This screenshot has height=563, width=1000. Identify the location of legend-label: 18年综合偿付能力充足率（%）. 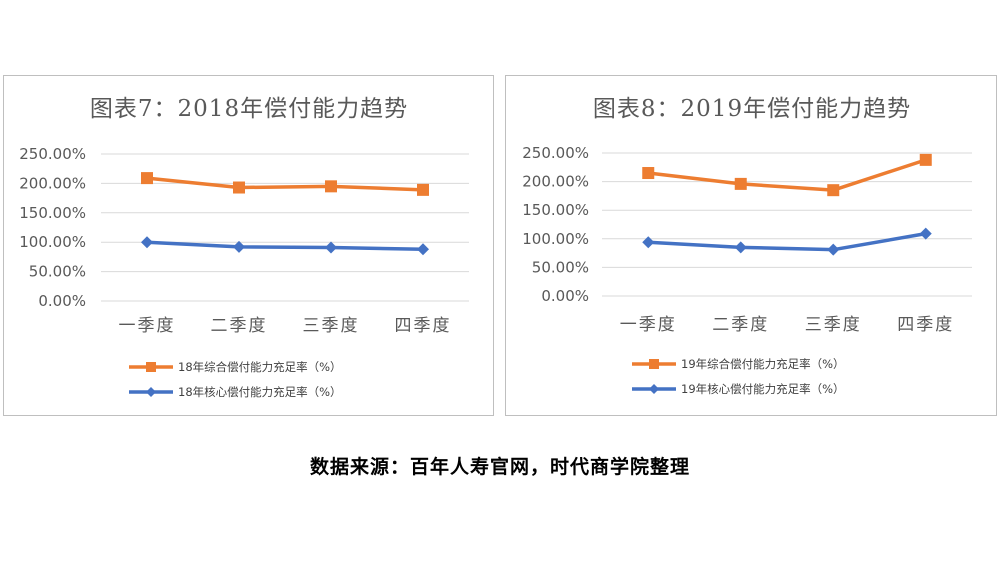
(260, 367).